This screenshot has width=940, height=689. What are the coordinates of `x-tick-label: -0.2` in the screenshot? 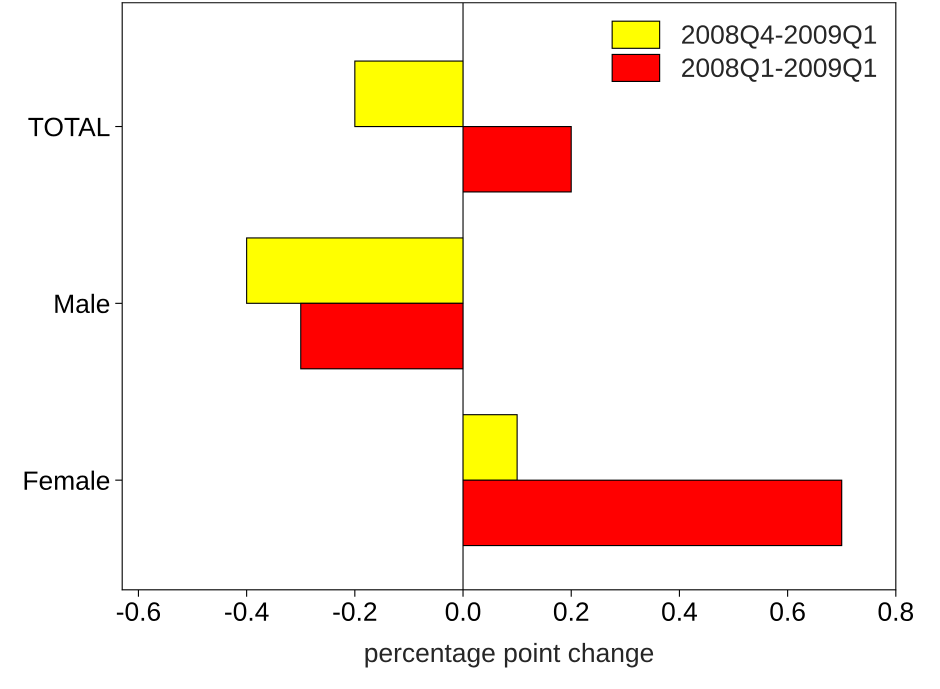 It's located at (354, 611).